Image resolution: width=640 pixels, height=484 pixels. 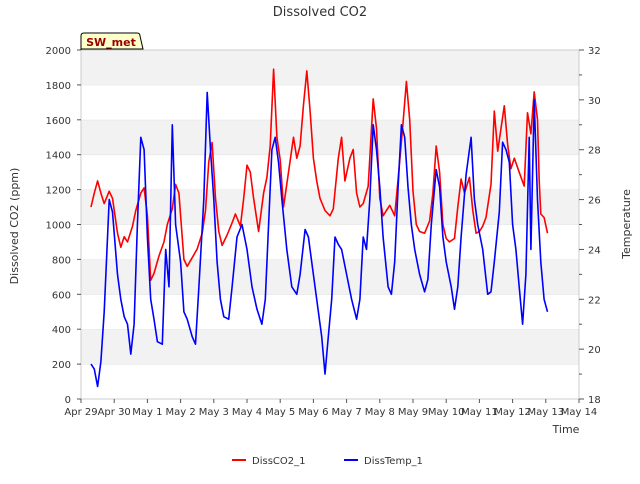 I want to click on x-tick-label: Apr 30, so click(x=114, y=412).